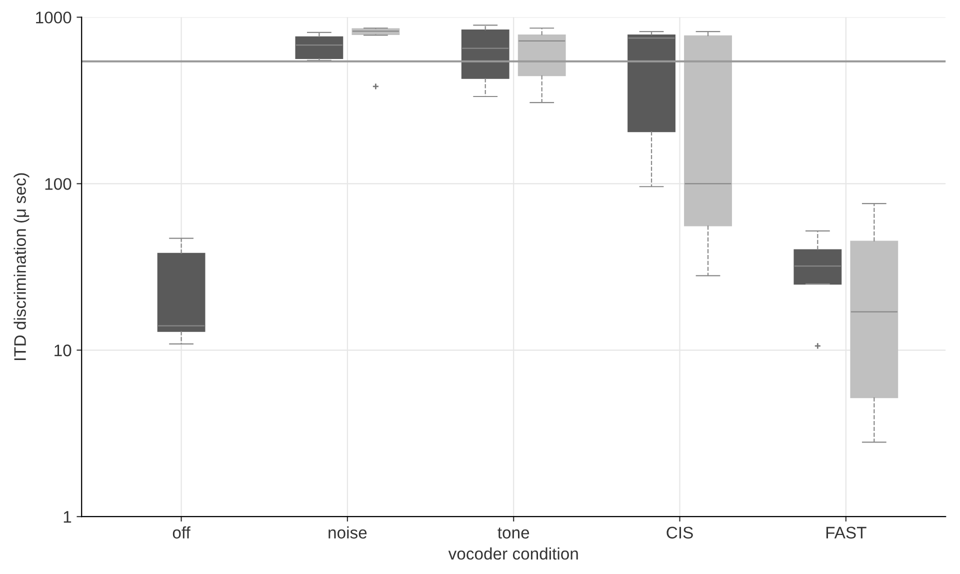 Image resolution: width=960 pixels, height=574 pixels. Describe the element at coordinates (181, 532) in the screenshot. I see `x-tick-label: off` at that location.